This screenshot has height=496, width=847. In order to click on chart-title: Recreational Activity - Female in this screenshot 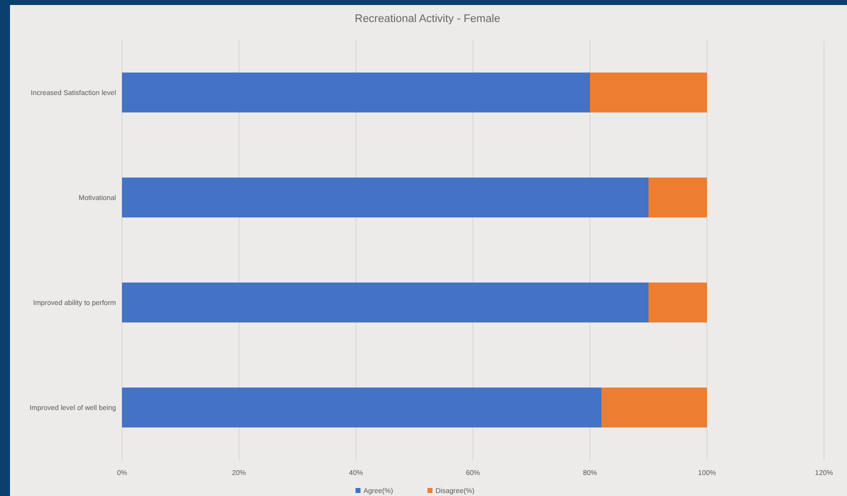, I will do `click(427, 19)`.